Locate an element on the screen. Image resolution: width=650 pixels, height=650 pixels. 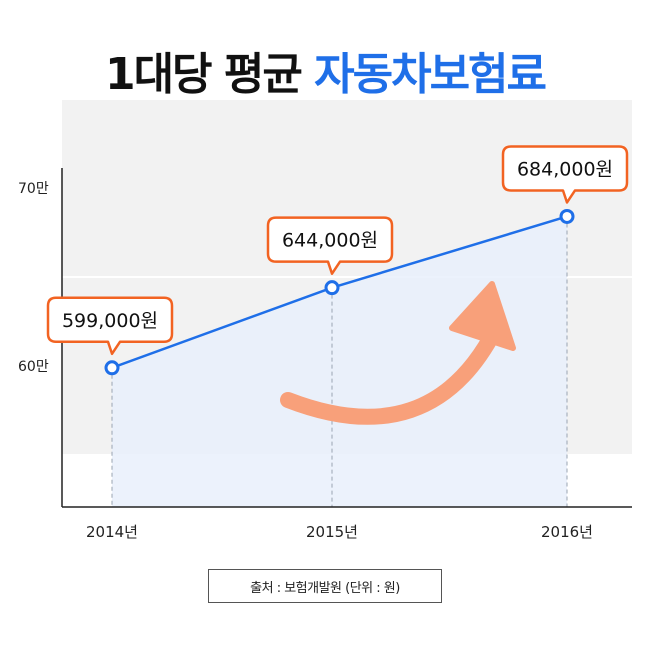
source-note: 출처 : 보험개발원 (단위 : 원) is located at coordinates (325, 586).